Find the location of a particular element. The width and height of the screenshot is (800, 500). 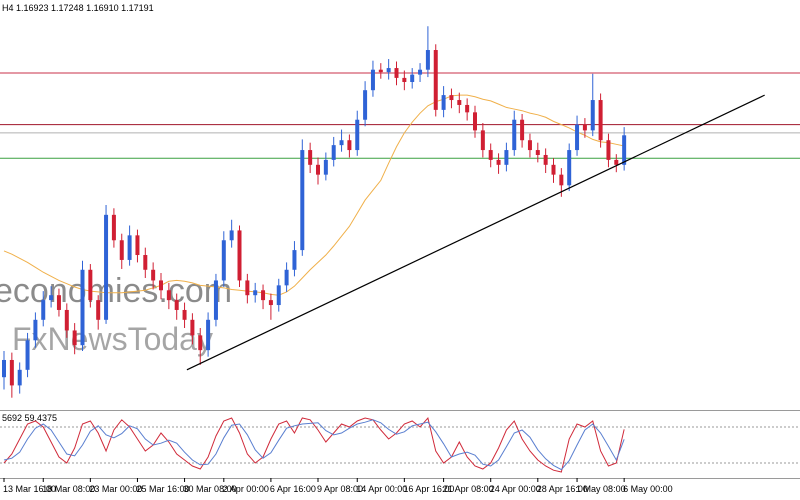

x-tick-label: 16 Apr 16:00 is located at coordinates (428, 489).